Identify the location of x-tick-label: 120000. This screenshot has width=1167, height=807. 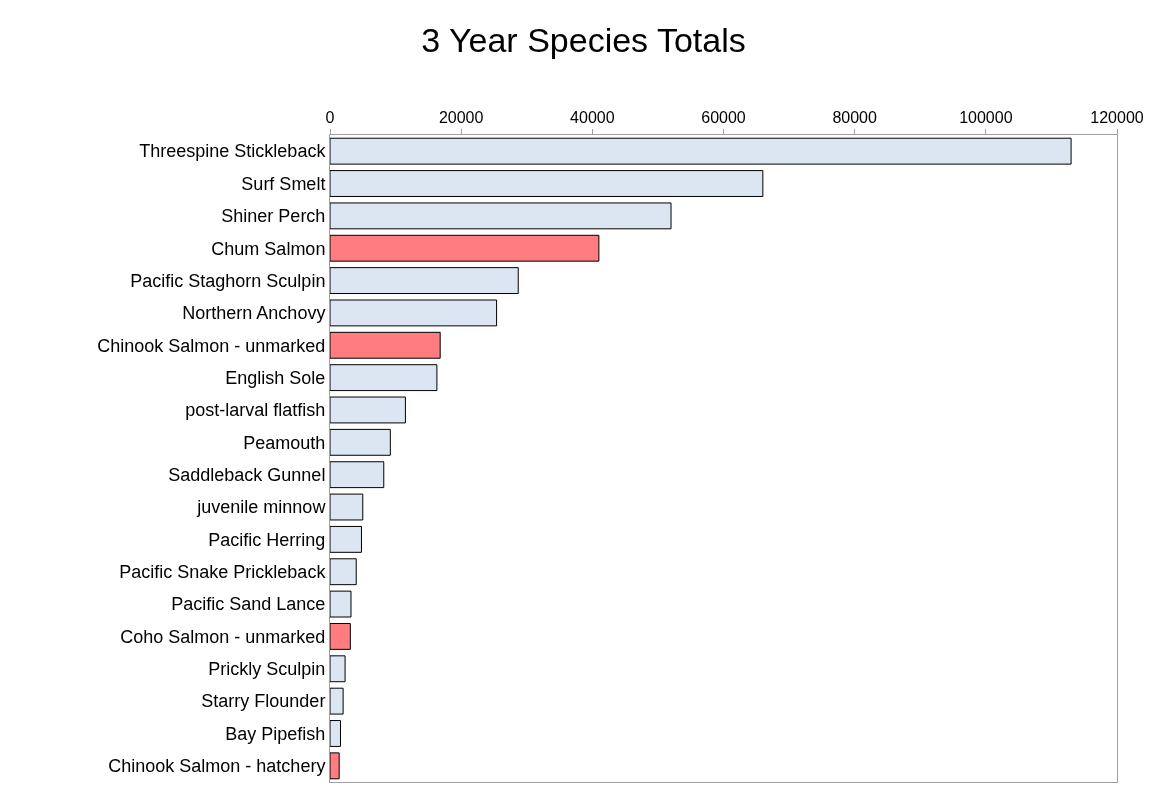
(1117, 117).